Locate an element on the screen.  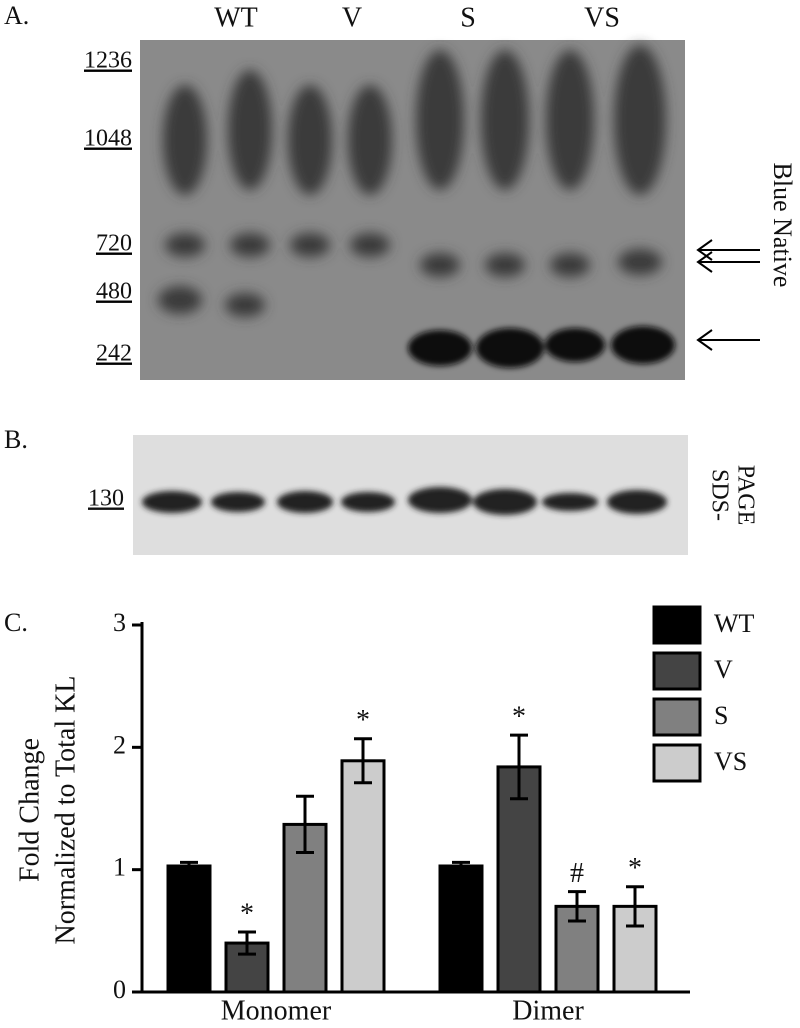
sds-page-blot is located at coordinates (410, 495).